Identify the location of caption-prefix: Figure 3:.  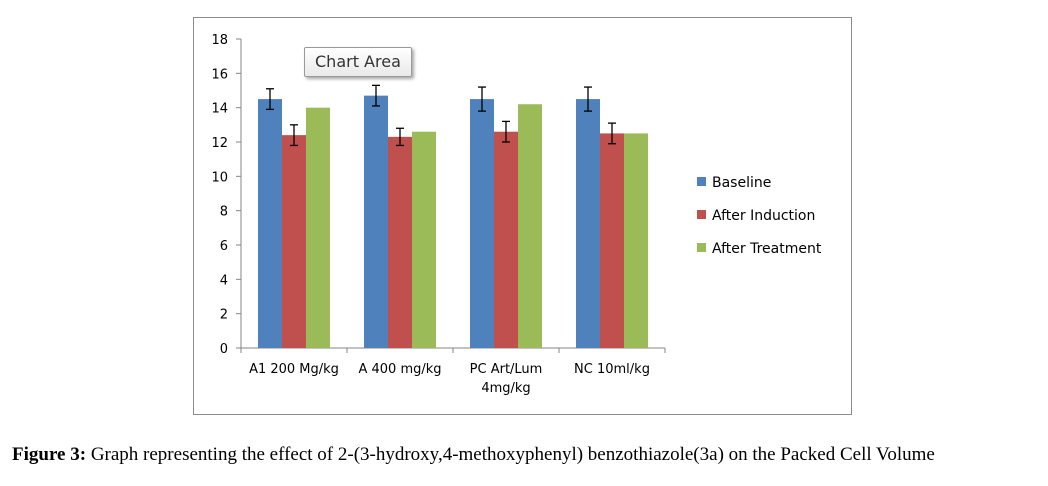
(49, 454).